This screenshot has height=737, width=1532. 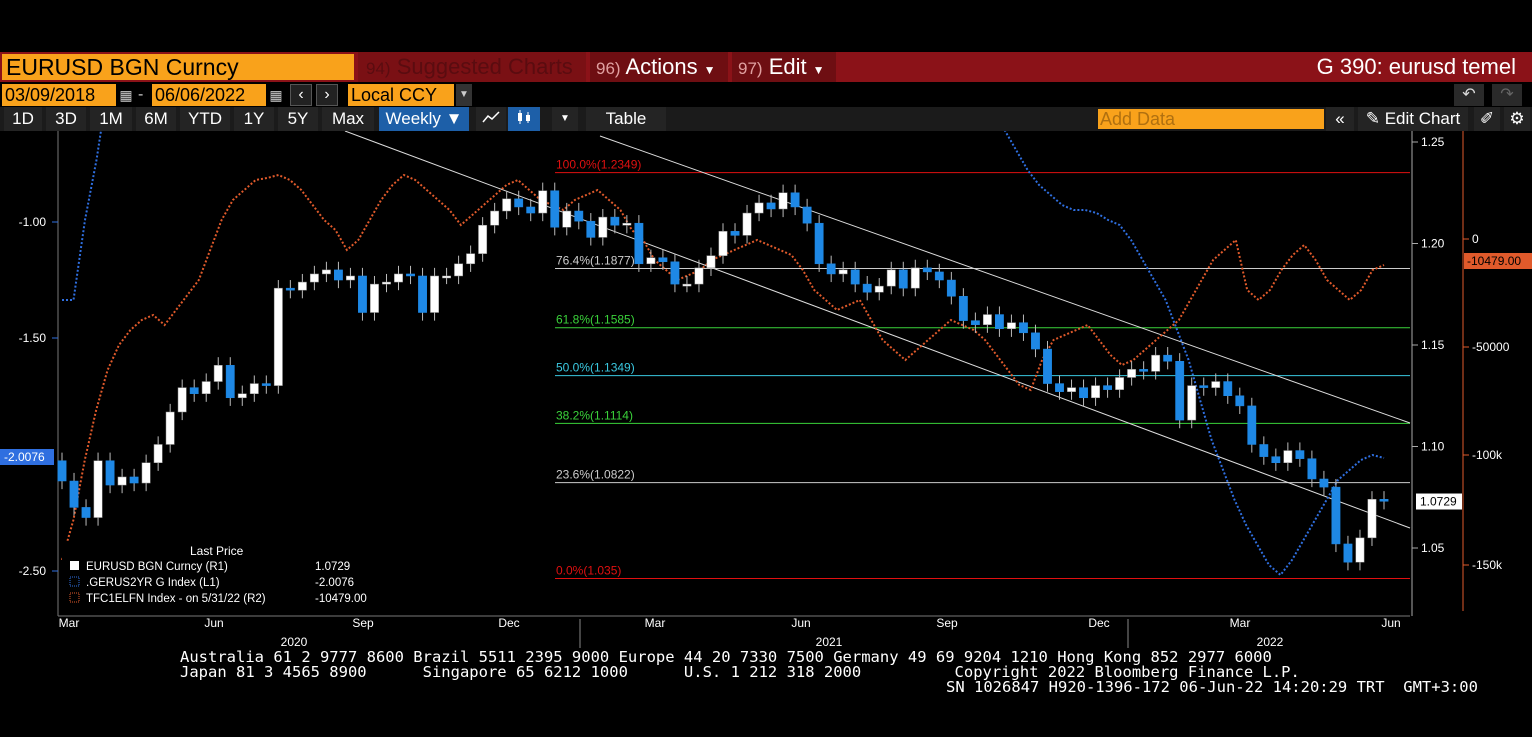 I want to click on frequency-select: Weekly ▼, so click(x=424, y=119).